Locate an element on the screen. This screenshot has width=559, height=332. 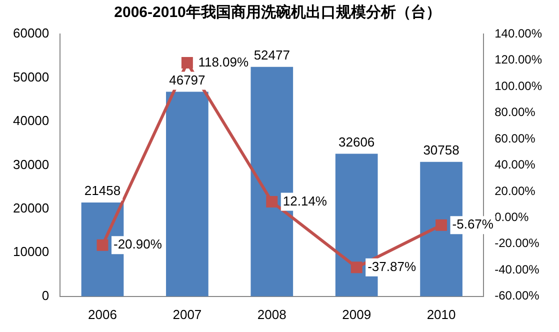
y-tick-label: 60000 is located at coordinates (31, 33).